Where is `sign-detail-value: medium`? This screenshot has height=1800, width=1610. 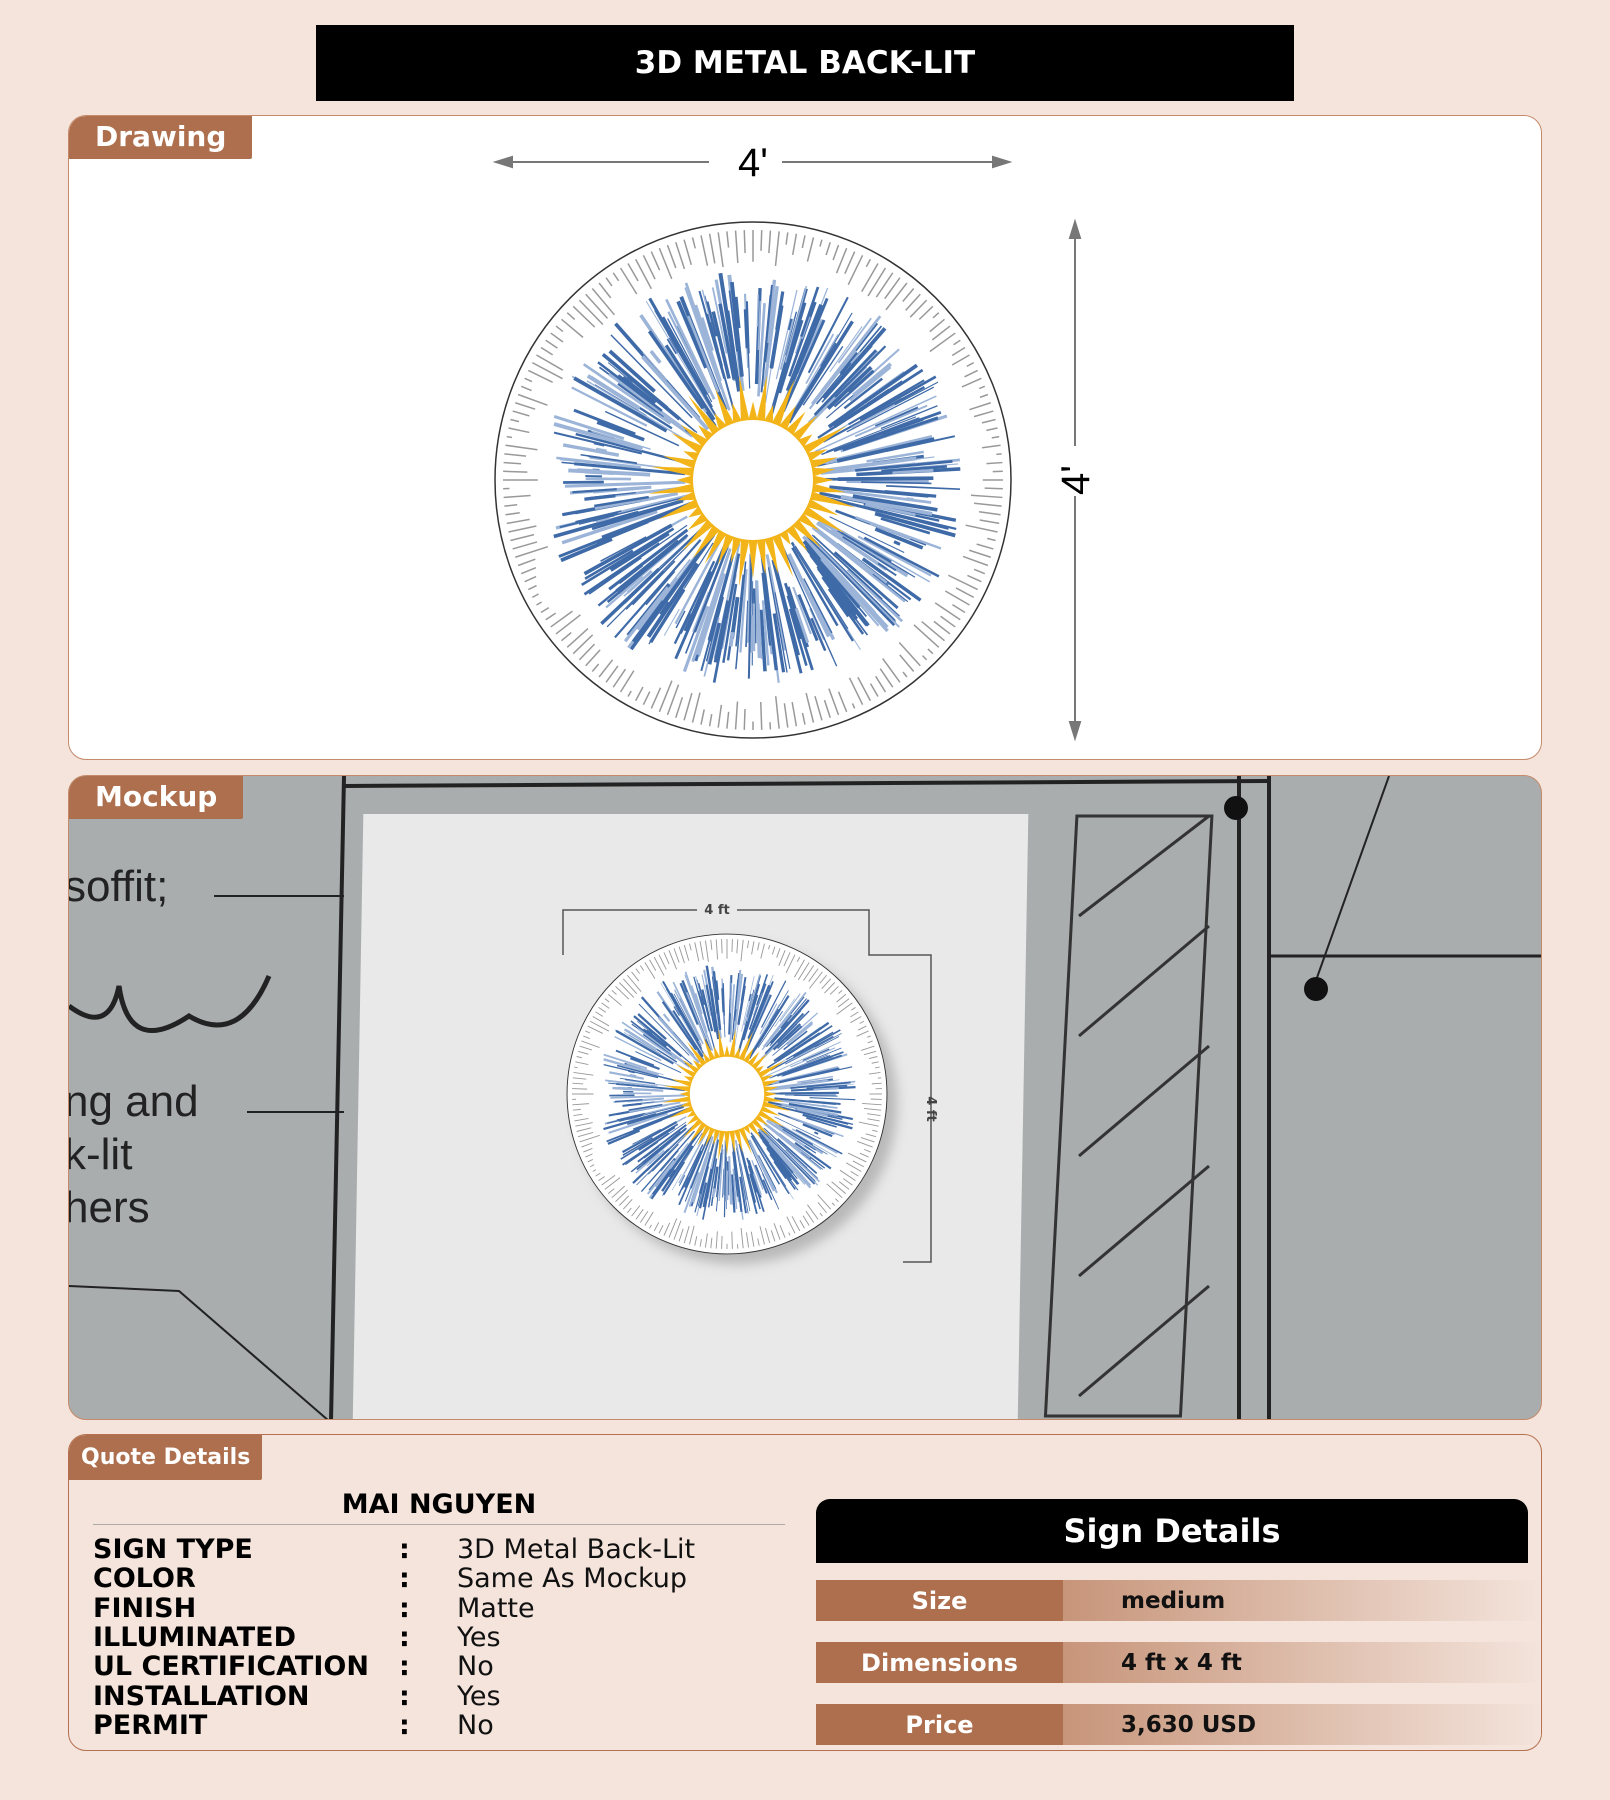 sign-detail-value: medium is located at coordinates (1302, 1600).